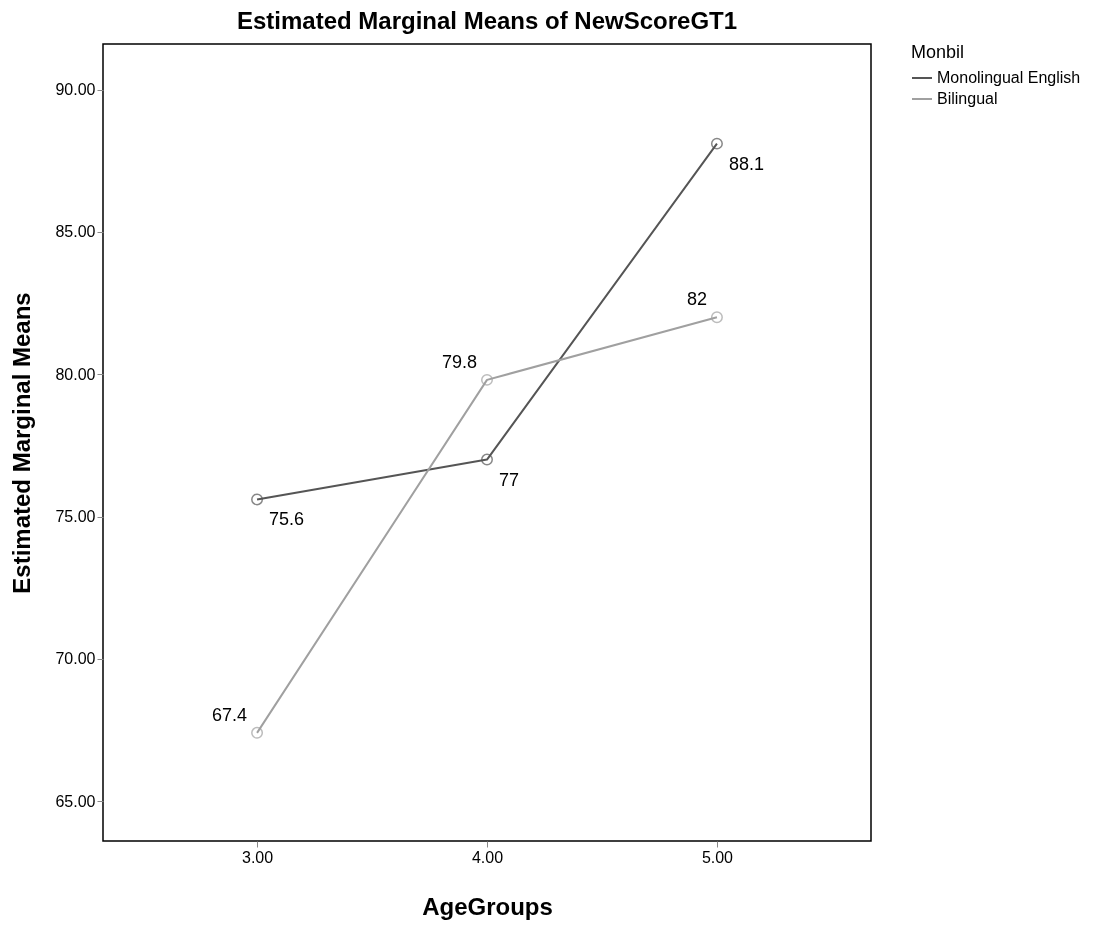  I want to click on data-label: 77, so click(509, 479).